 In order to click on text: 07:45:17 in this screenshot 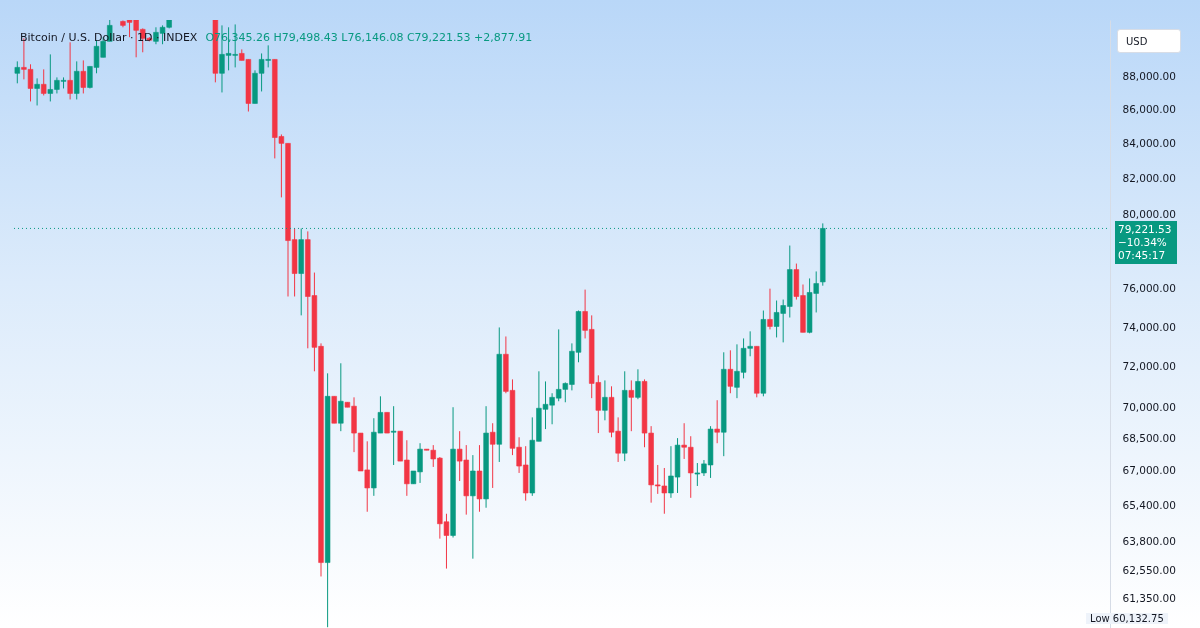, I will do `click(1142, 256)`.